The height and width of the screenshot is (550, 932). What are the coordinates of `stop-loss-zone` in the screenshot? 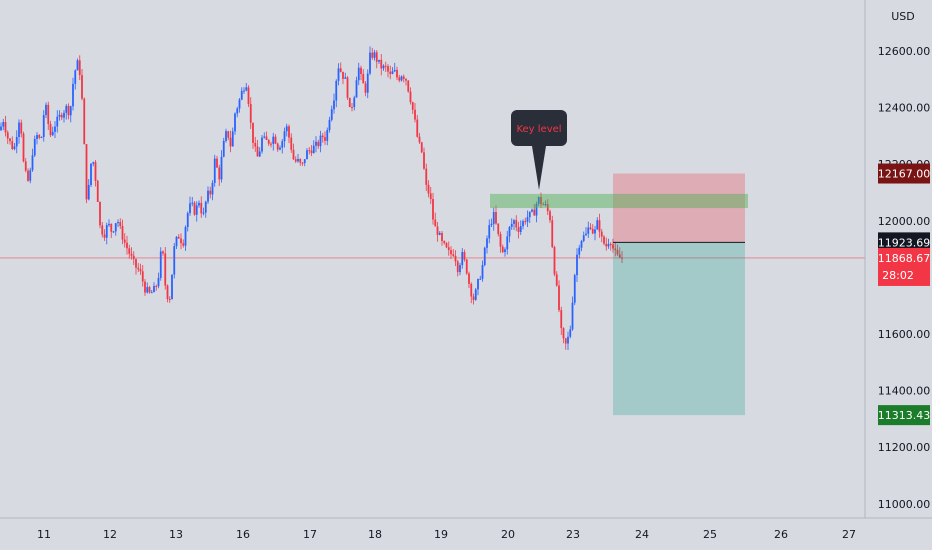 It's located at (679, 208).